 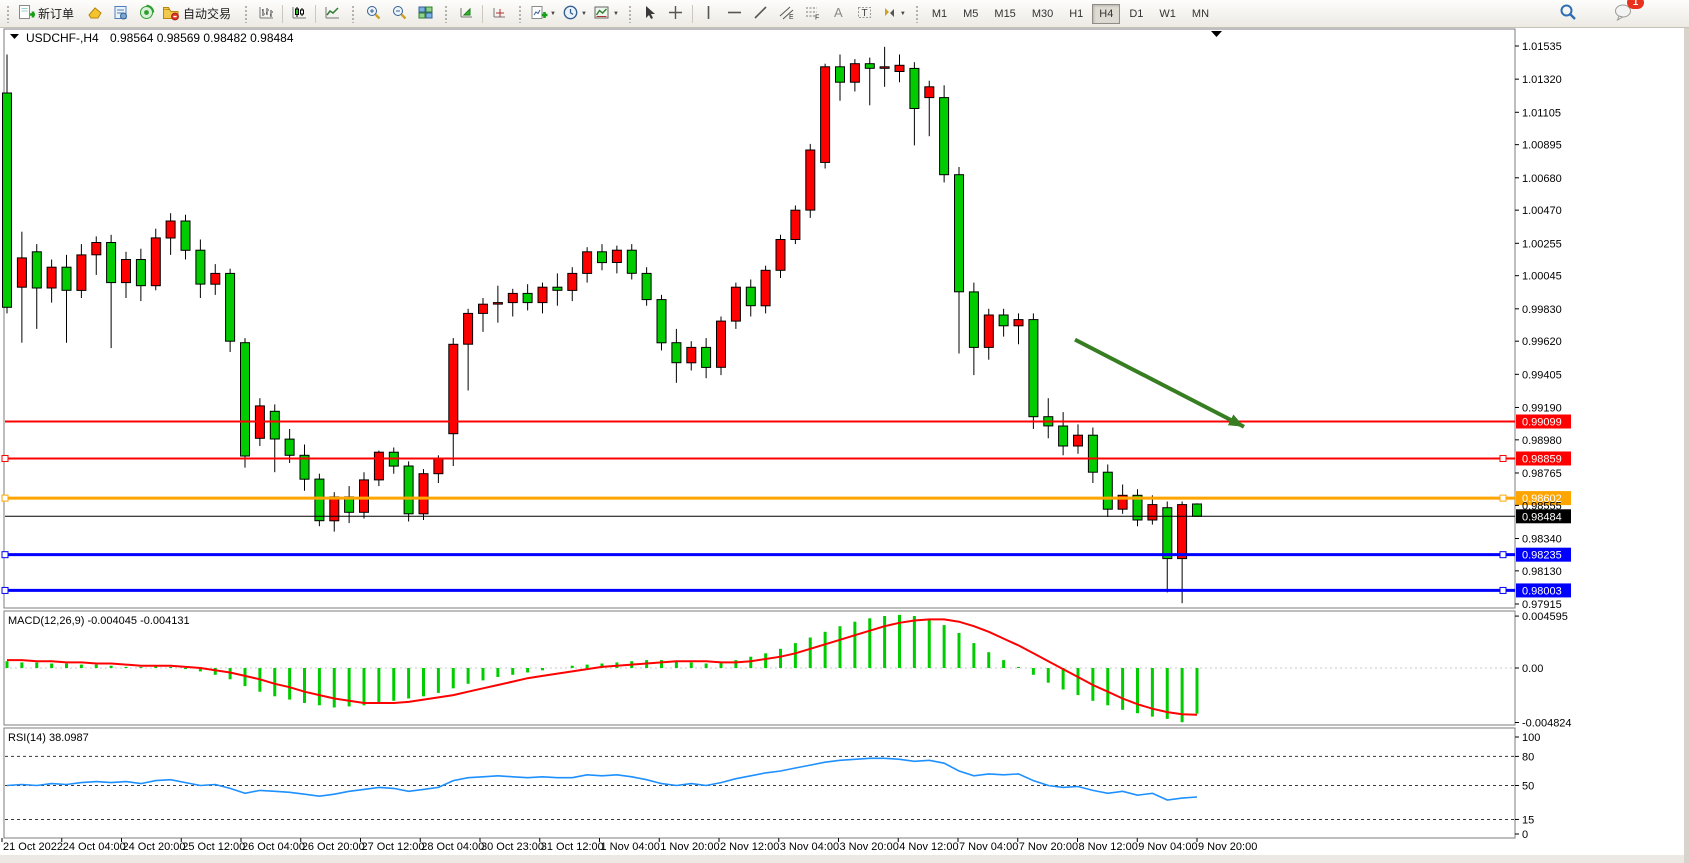 I want to click on new-chart-button: ▼, so click(x=543, y=14).